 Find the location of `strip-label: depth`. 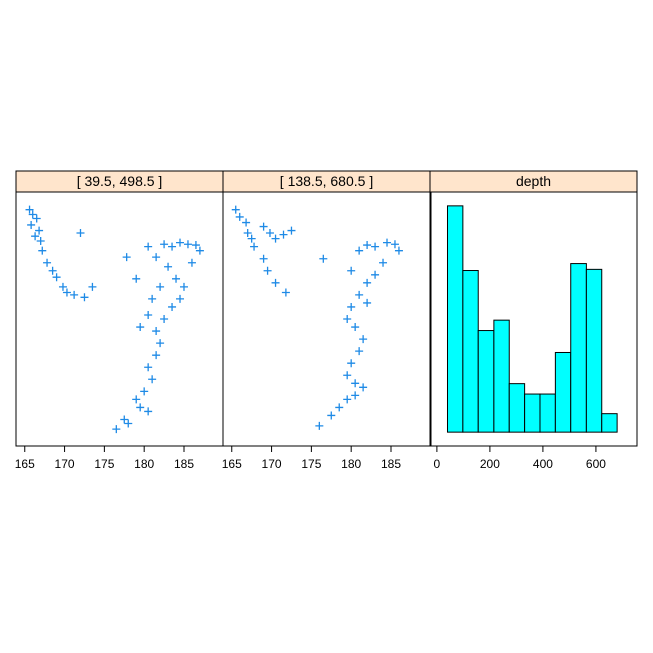

strip-label: depth is located at coordinates (533, 181).